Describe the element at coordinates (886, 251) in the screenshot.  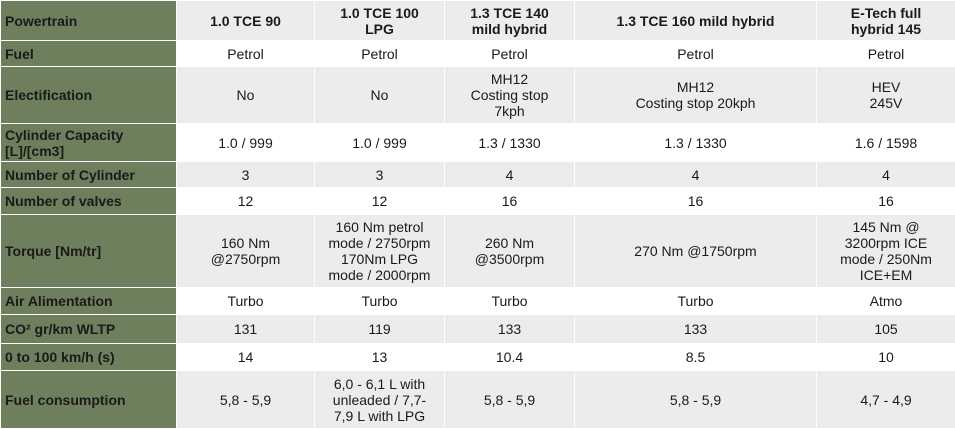
I see `table-cell: 145 Nm @ 3200rpm ICE mode / 250Nm ICE+EM` at that location.